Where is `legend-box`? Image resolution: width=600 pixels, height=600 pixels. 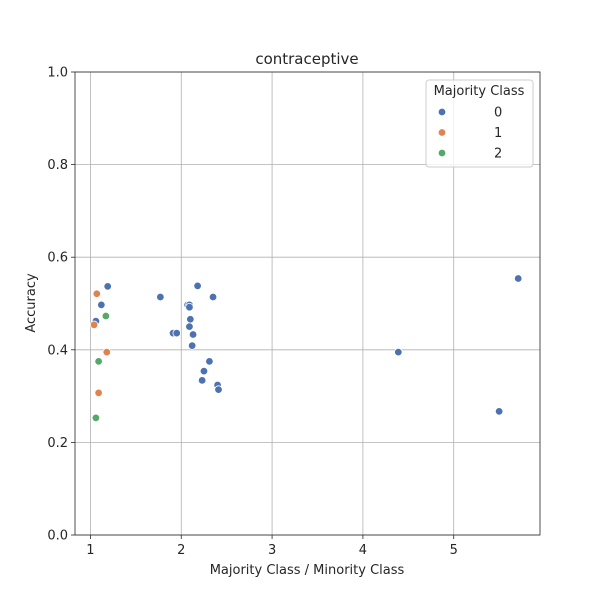
legend-box is located at coordinates (479, 123).